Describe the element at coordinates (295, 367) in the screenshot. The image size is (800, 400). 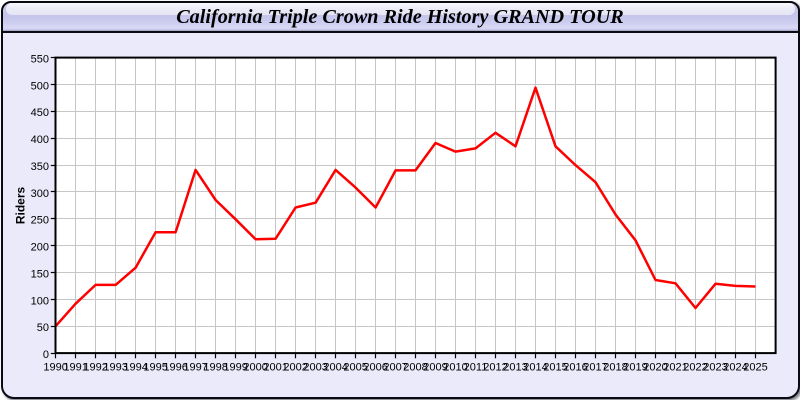
I see `svg-text: 2002` at that location.